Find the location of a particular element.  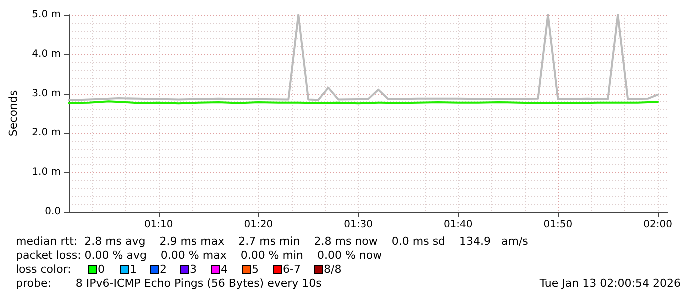

x-tick-label: 01:10 is located at coordinates (159, 225).